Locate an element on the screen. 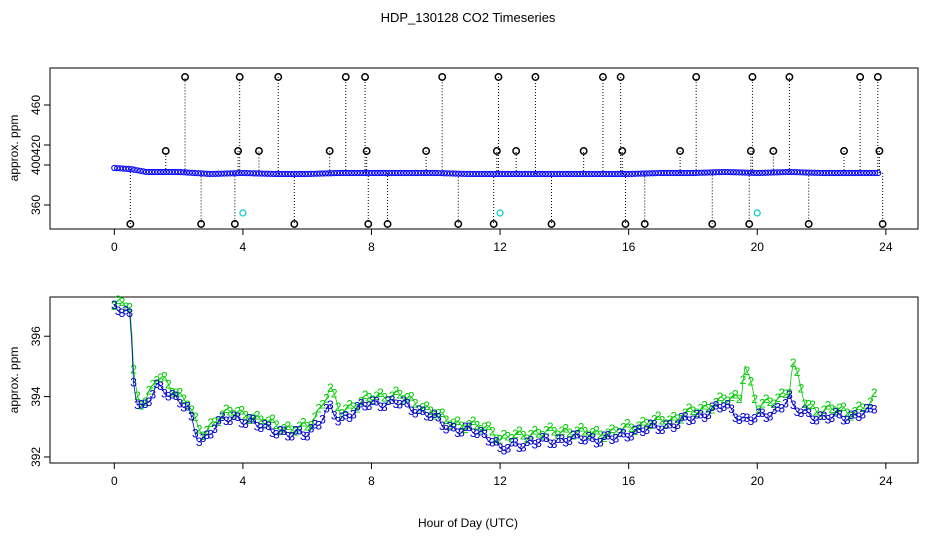  top-x-tick-label: 16 is located at coordinates (629, 247).